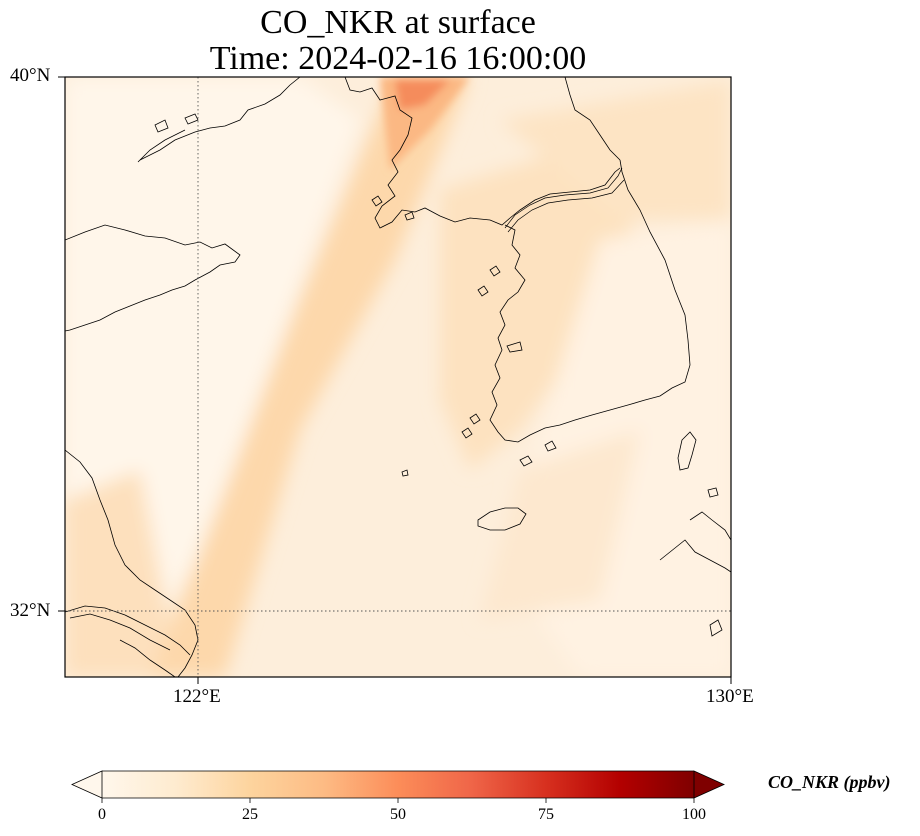 The image size is (920, 836). What do you see at coordinates (694, 814) in the screenshot?
I see `colorbar-tick-label-100: 100` at bounding box center [694, 814].